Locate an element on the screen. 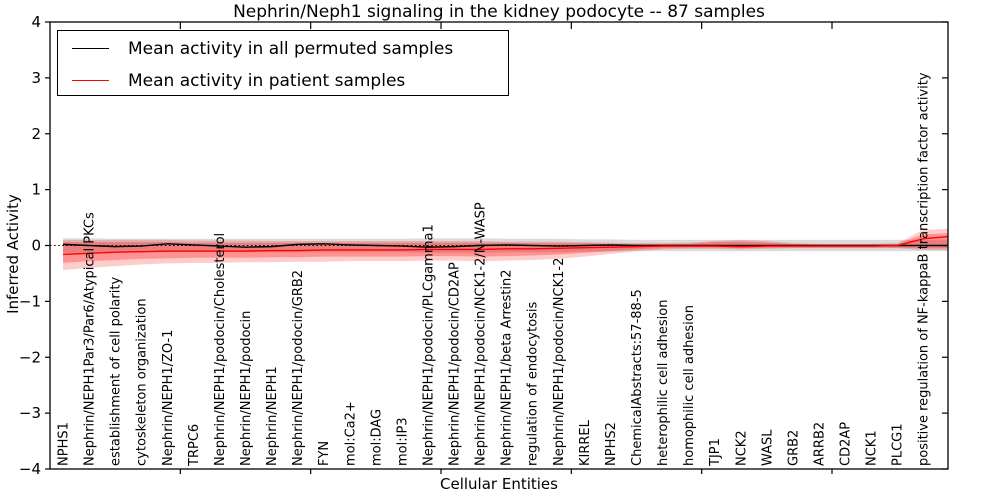  x-category-label: TRPC6 is located at coordinates (194, 445).